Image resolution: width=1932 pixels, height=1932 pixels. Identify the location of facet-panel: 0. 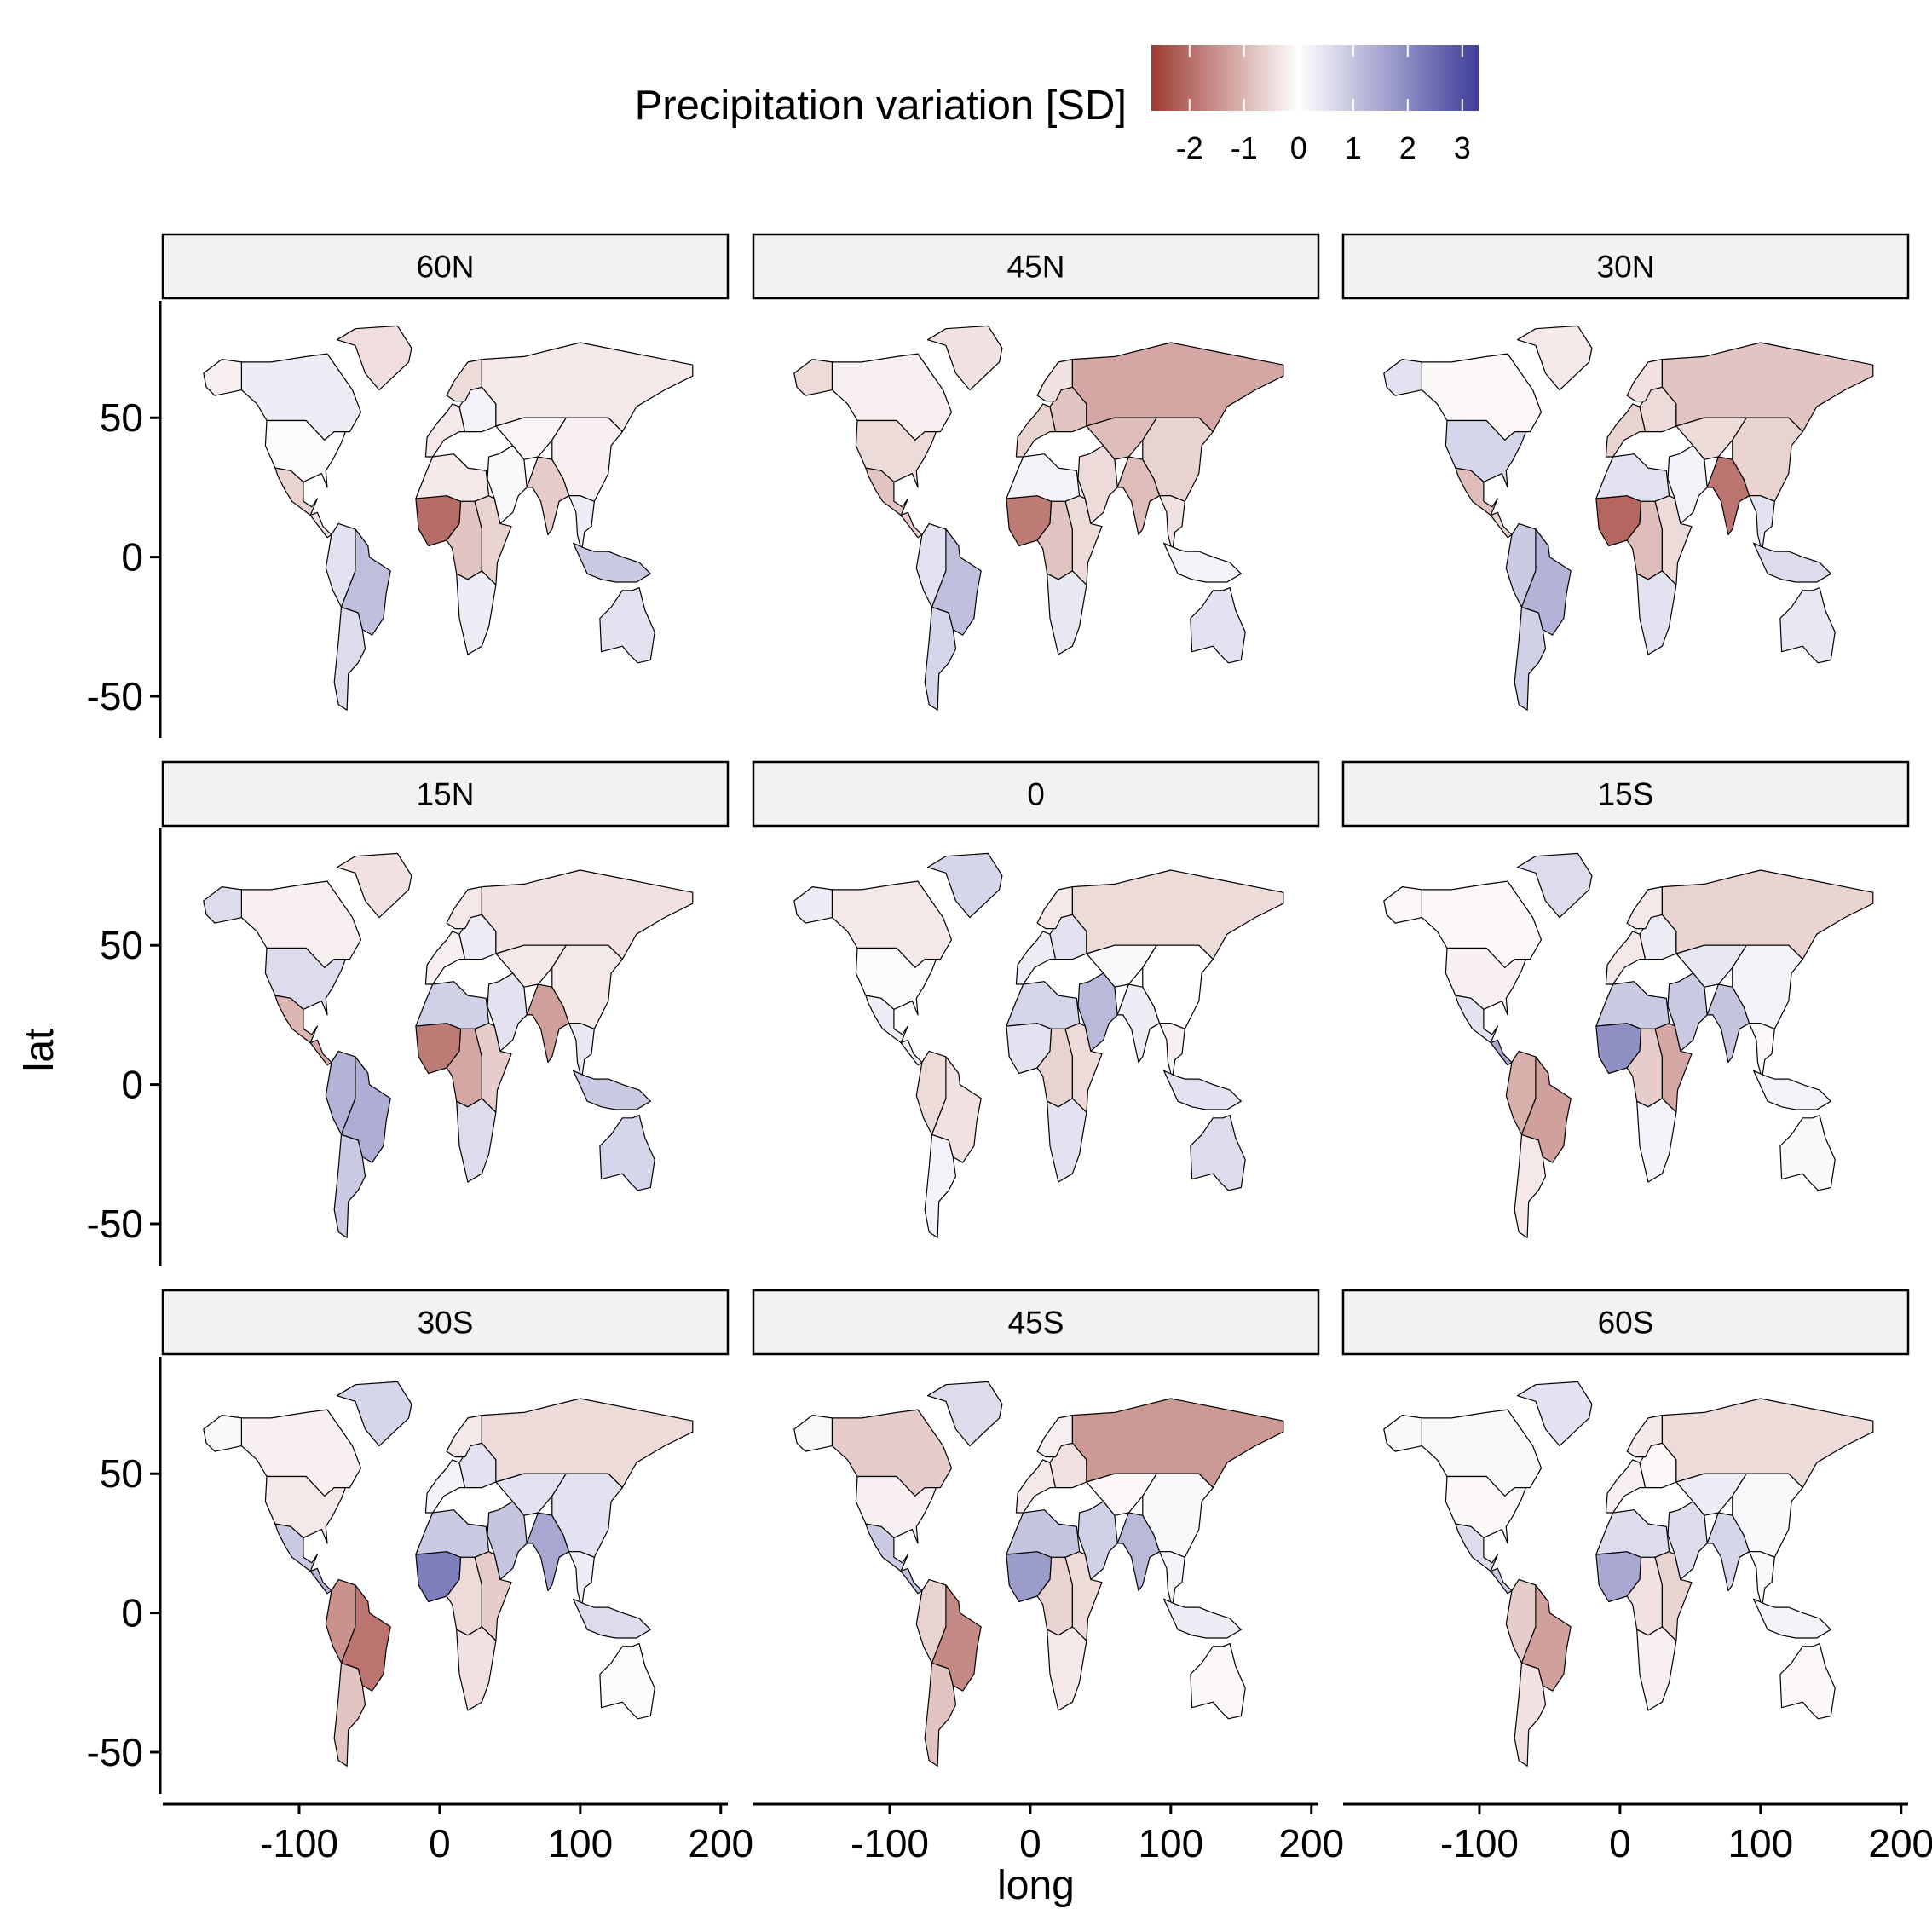
(1036, 999).